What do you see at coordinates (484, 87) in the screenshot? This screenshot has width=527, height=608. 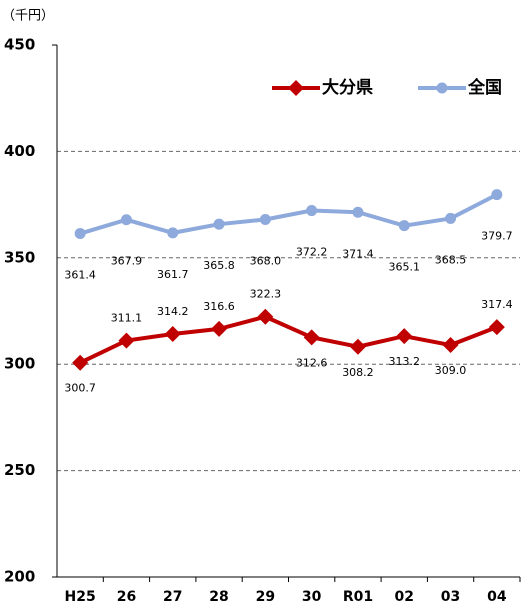 I see `legend-label: 全国` at bounding box center [484, 87].